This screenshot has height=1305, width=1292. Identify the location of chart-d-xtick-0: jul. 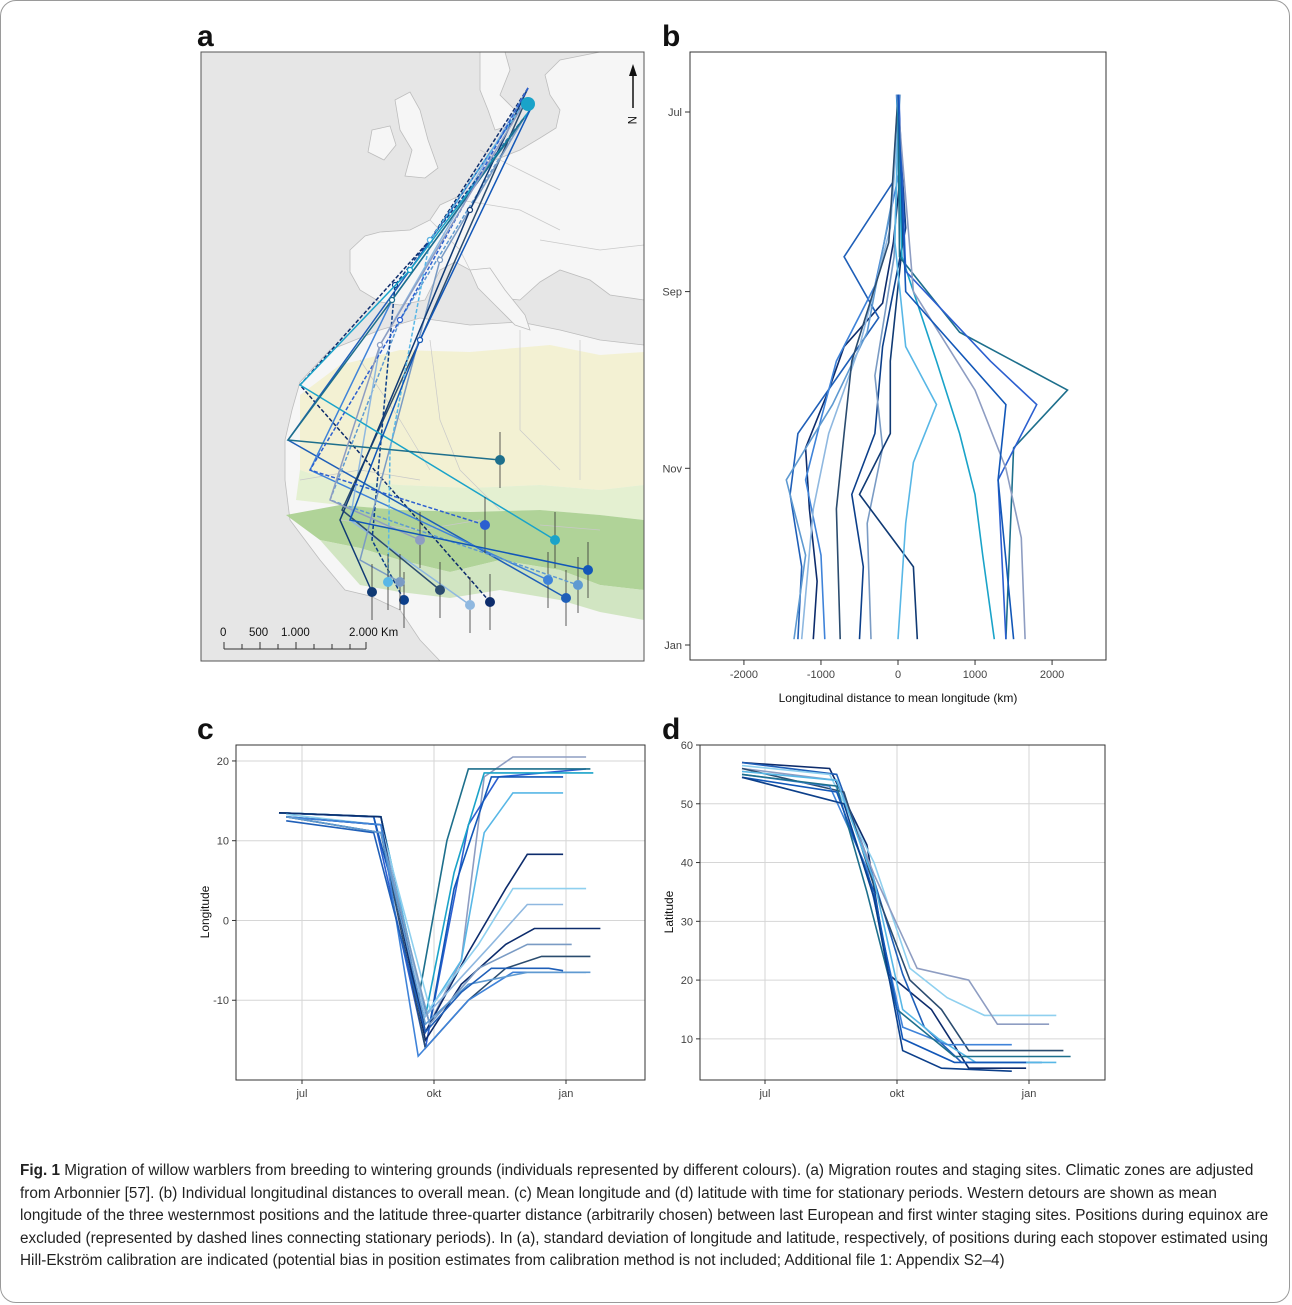
(764, 1094).